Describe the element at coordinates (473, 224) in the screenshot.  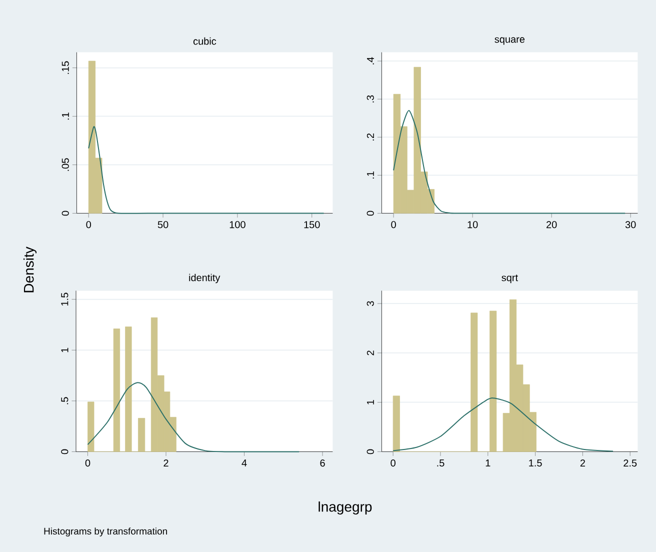
I see `x-tick-label: 10` at that location.